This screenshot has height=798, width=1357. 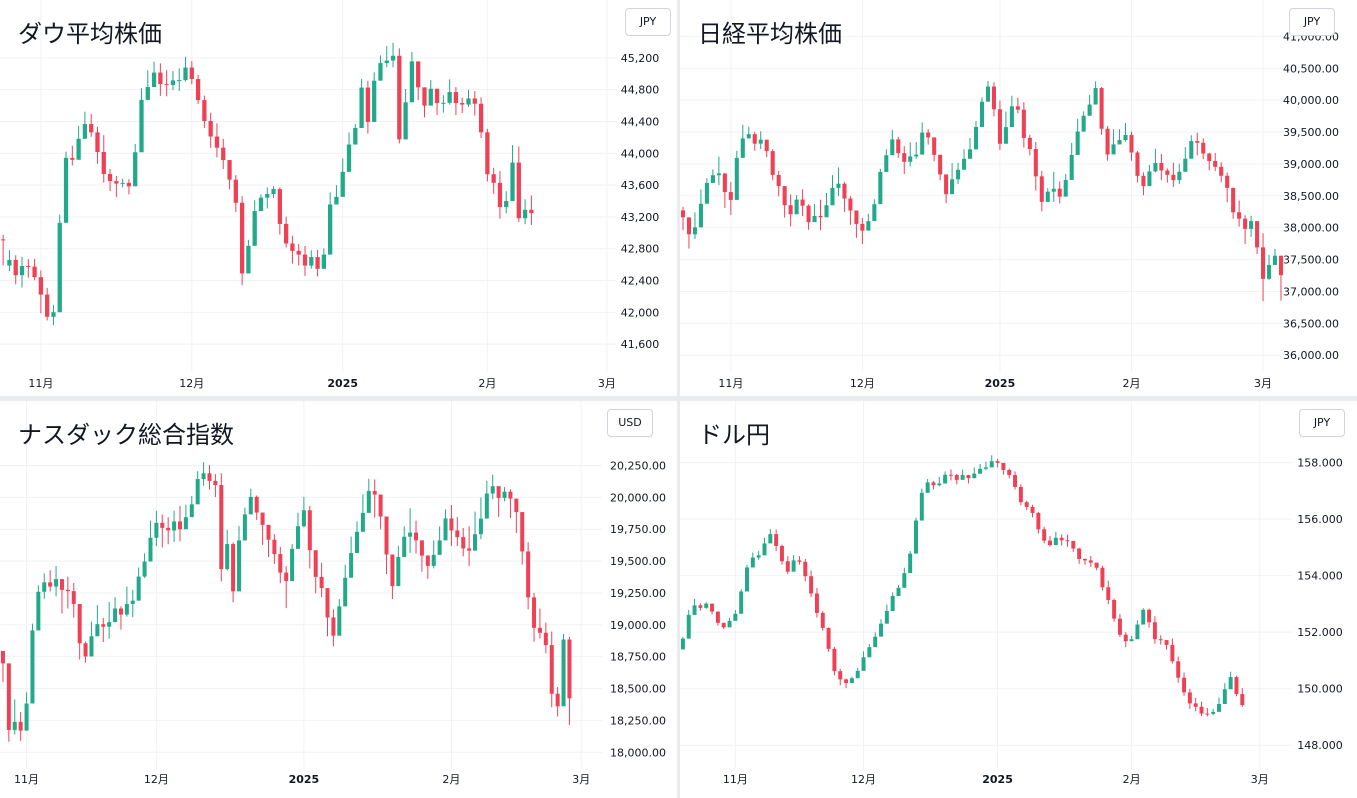 I want to click on currency-badge: USD, so click(x=630, y=423).